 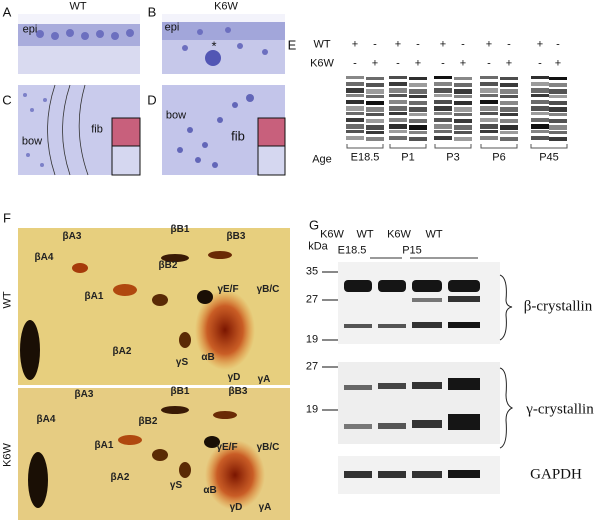 I want to click on spot-label: βB3, so click(x=236, y=236).